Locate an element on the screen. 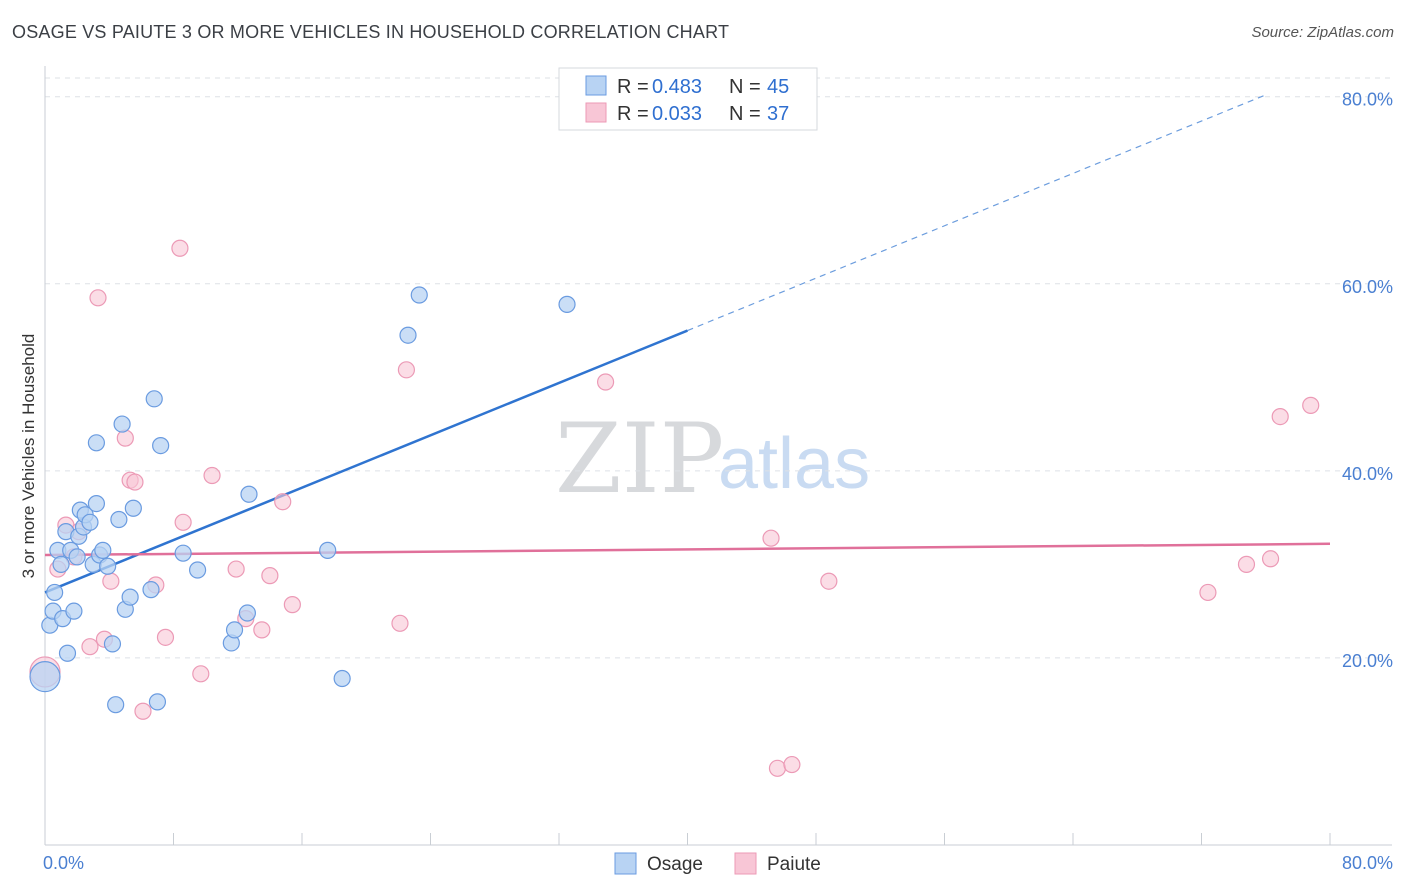 The width and height of the screenshot is (1406, 892). trend-line-paiute is located at coordinates (687, 549).